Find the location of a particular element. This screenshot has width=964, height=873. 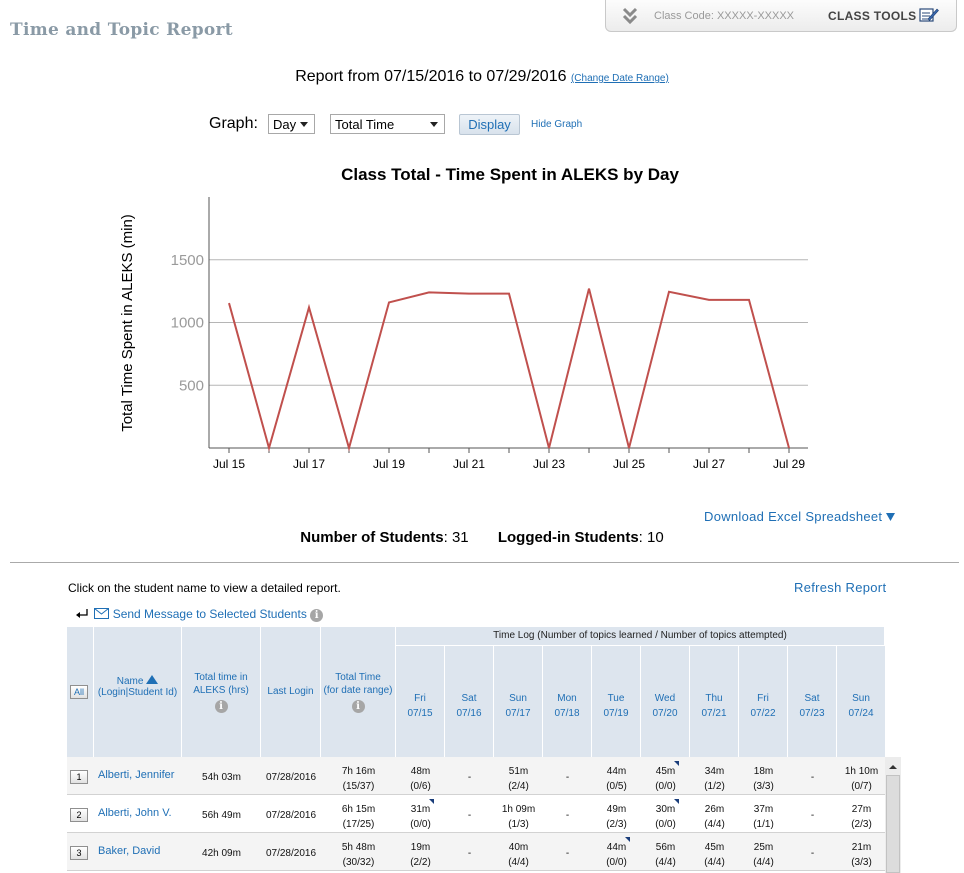

total-time-cell: 54h 03m is located at coordinates (221, 776).